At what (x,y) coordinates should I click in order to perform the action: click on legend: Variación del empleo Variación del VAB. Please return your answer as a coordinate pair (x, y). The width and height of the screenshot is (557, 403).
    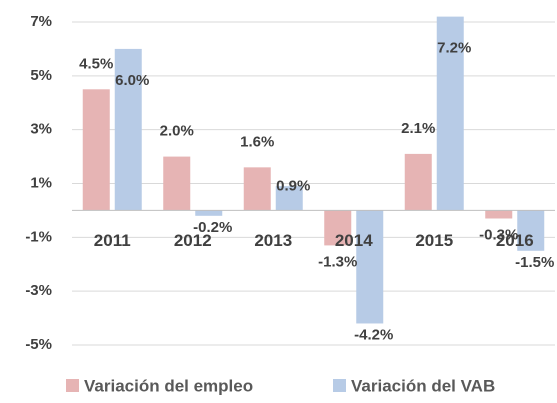
    Looking at the image, I should click on (280, 385).